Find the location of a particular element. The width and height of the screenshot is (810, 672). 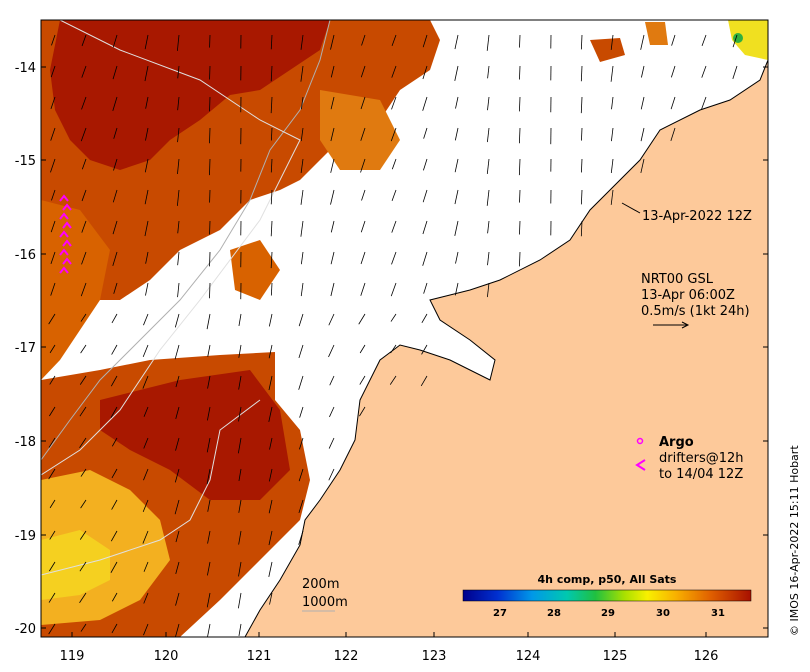

colorbar-tick: 27 is located at coordinates (500, 613).